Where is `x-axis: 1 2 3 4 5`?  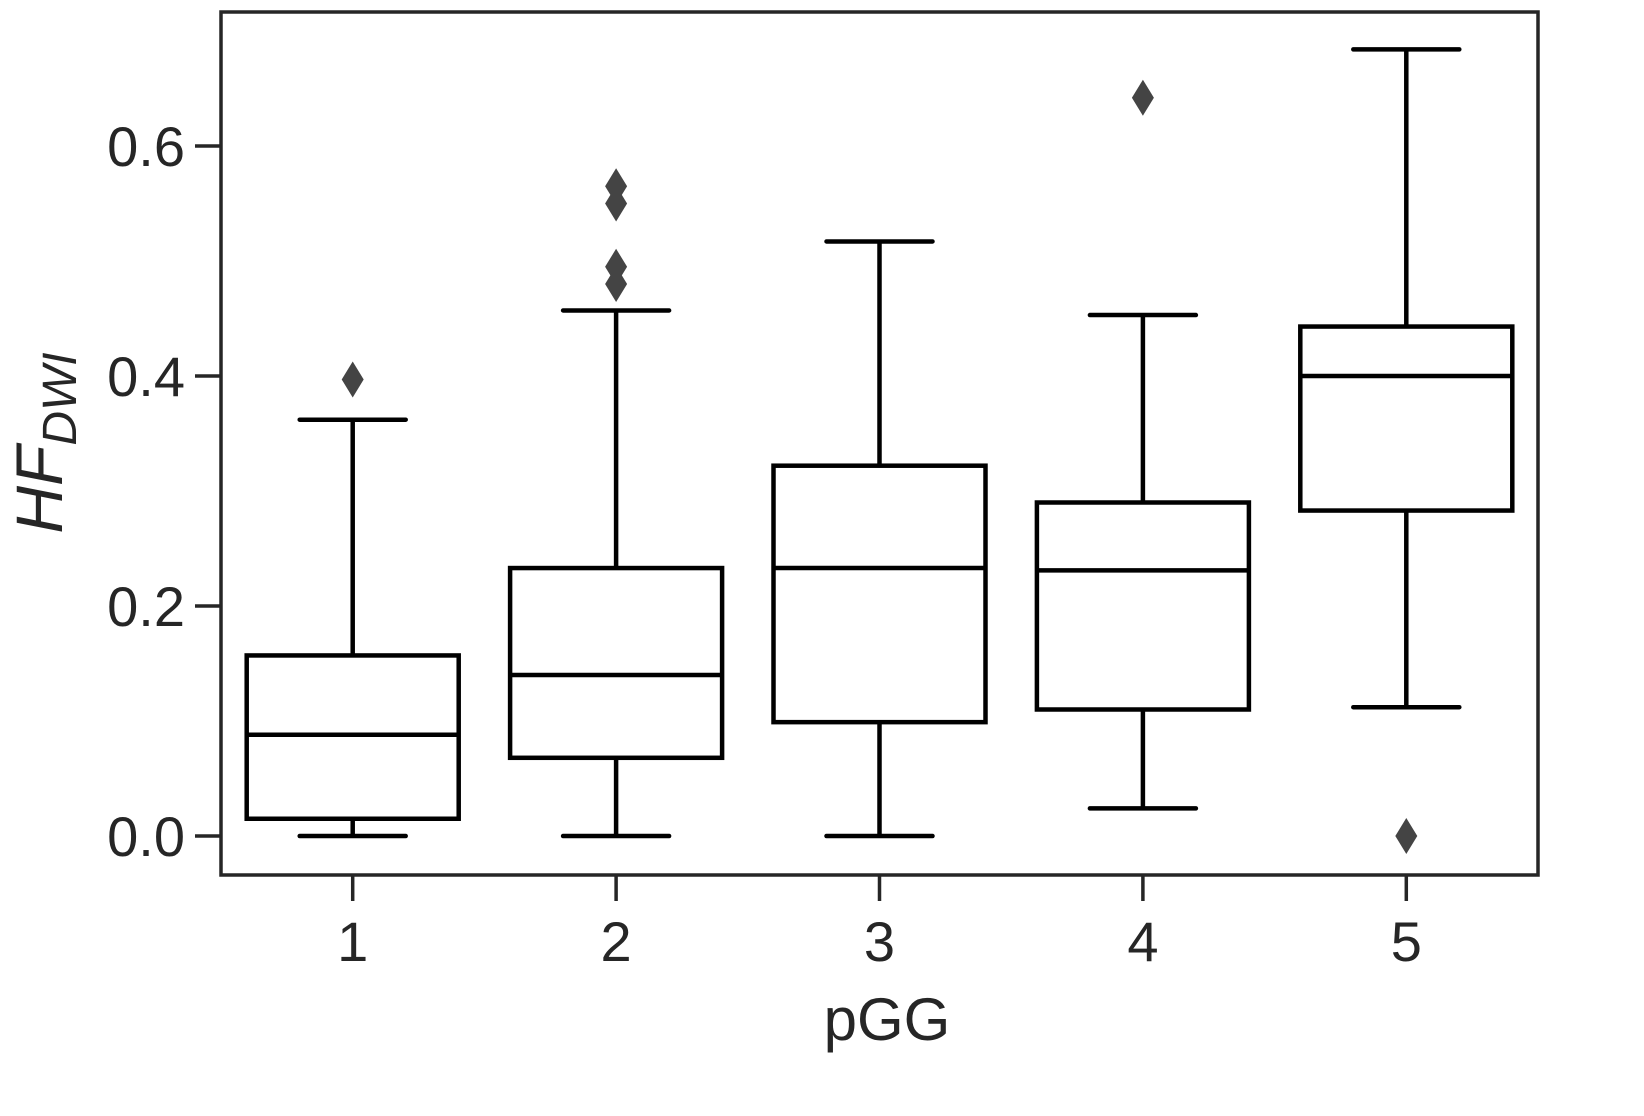 x-axis: 1 2 3 4 5 is located at coordinates (879, 924).